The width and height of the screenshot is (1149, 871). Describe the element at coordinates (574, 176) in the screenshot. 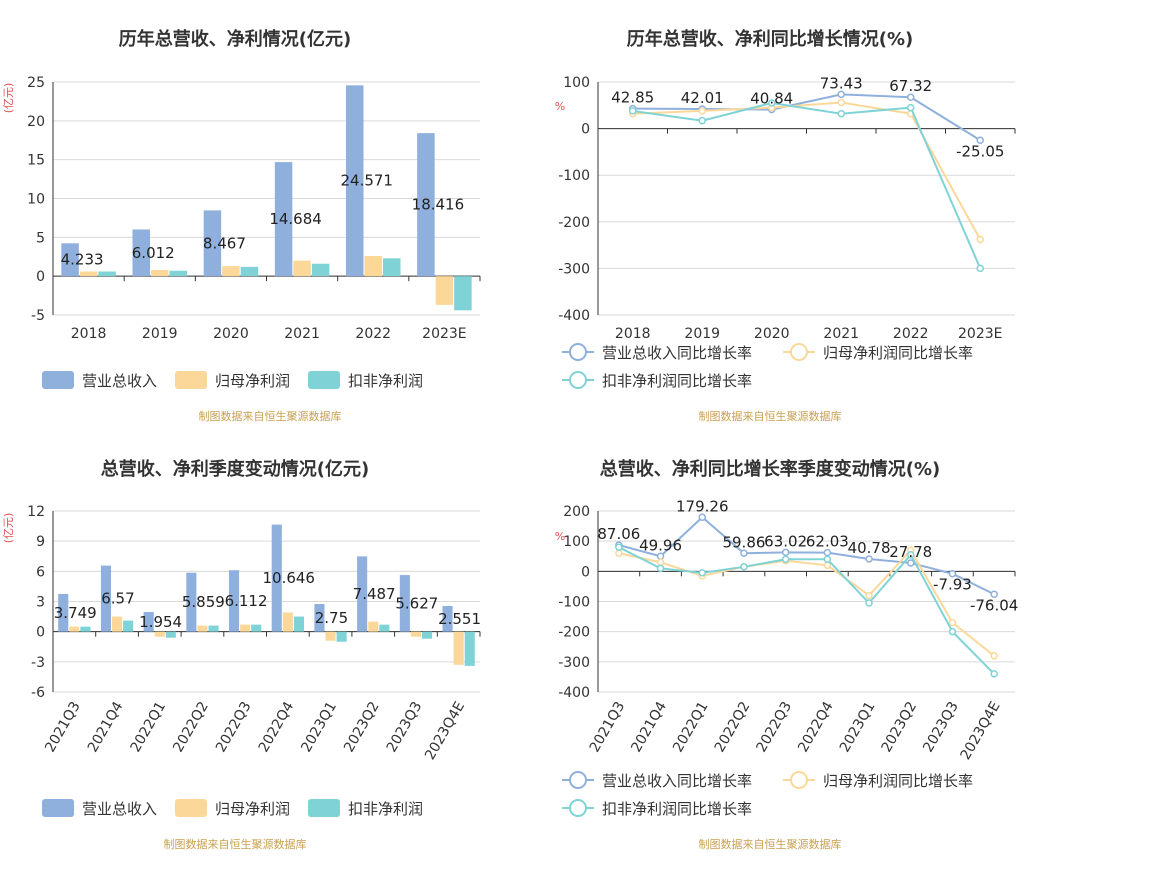

I see `y-tick-label: -100` at that location.